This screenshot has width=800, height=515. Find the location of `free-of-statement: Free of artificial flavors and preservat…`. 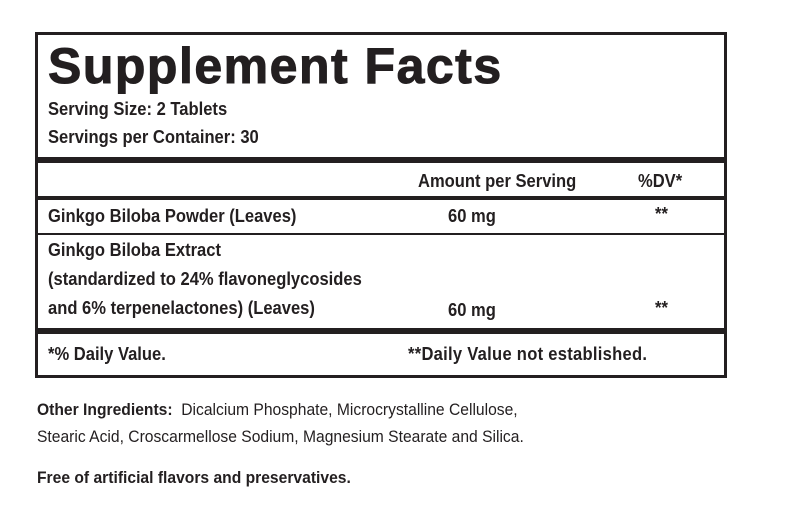

free-of-statement: Free of artificial flavors and preservat… is located at coordinates (194, 477).